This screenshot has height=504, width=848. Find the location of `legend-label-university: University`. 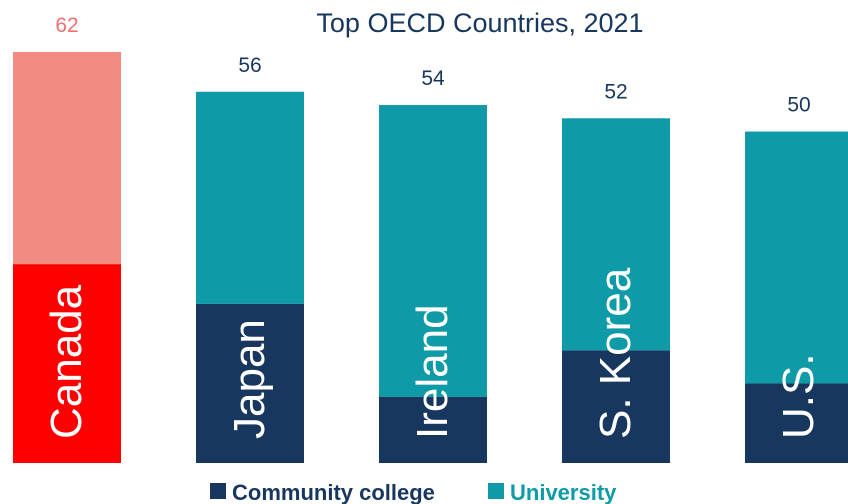

legend-label-university: University is located at coordinates (563, 492).